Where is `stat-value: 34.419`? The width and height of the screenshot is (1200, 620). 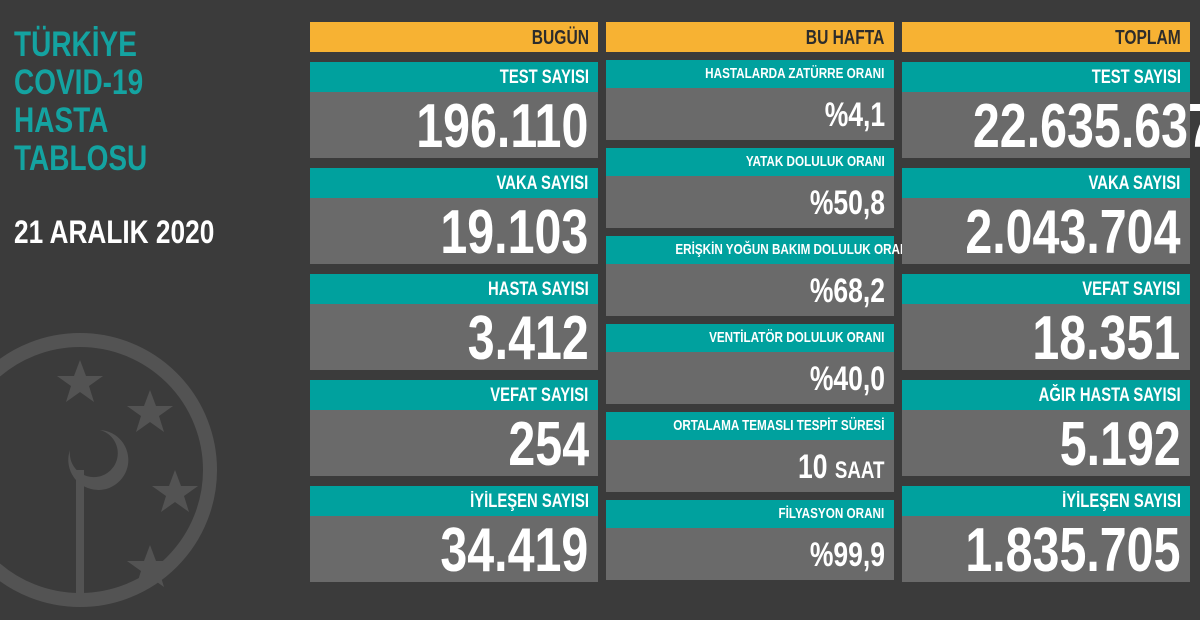 stat-value: 34.419 is located at coordinates (514, 550).